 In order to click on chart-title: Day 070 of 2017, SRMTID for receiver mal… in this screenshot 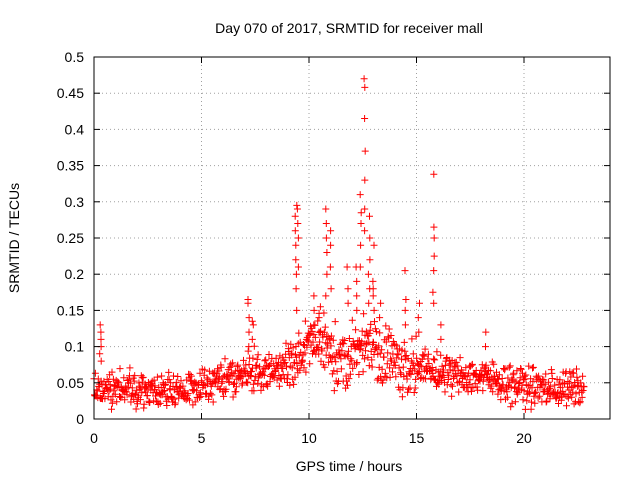, I will do `click(349, 28)`.